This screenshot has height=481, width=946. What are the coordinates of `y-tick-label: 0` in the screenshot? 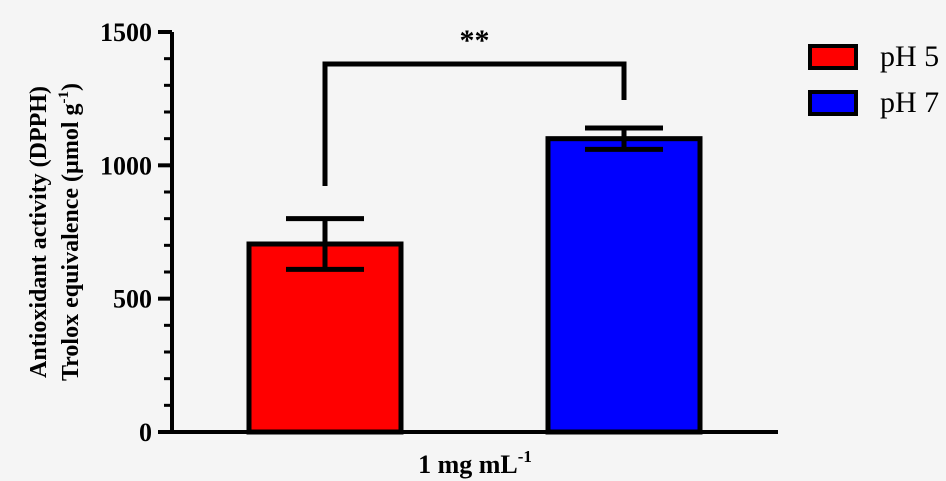 It's located at (145, 432).